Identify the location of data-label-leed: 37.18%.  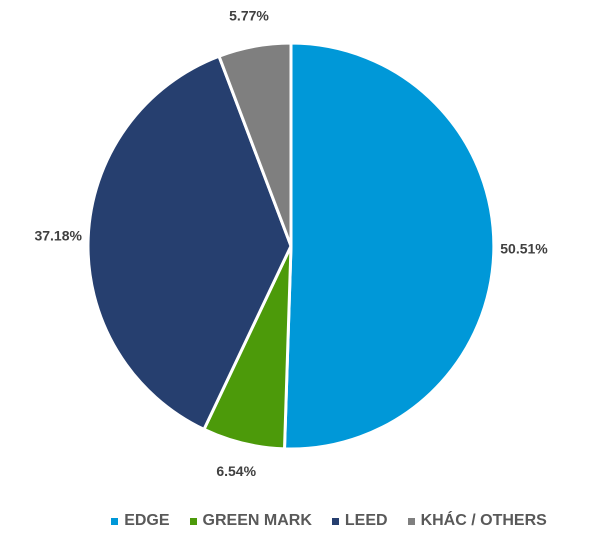
(58, 235).